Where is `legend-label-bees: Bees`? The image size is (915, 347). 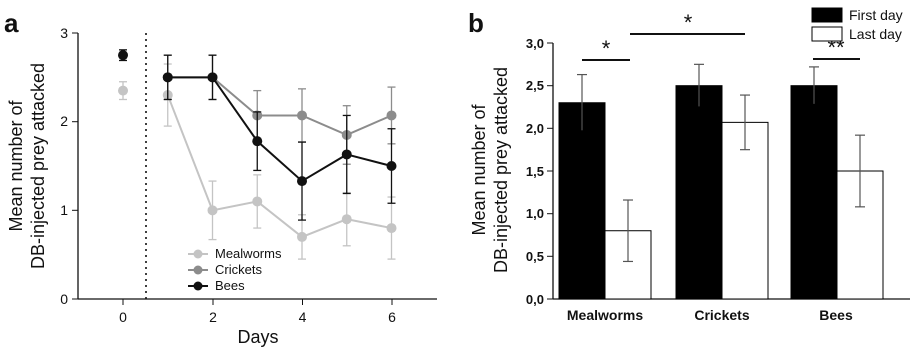
legend-label-bees: Bees is located at coordinates (230, 285).